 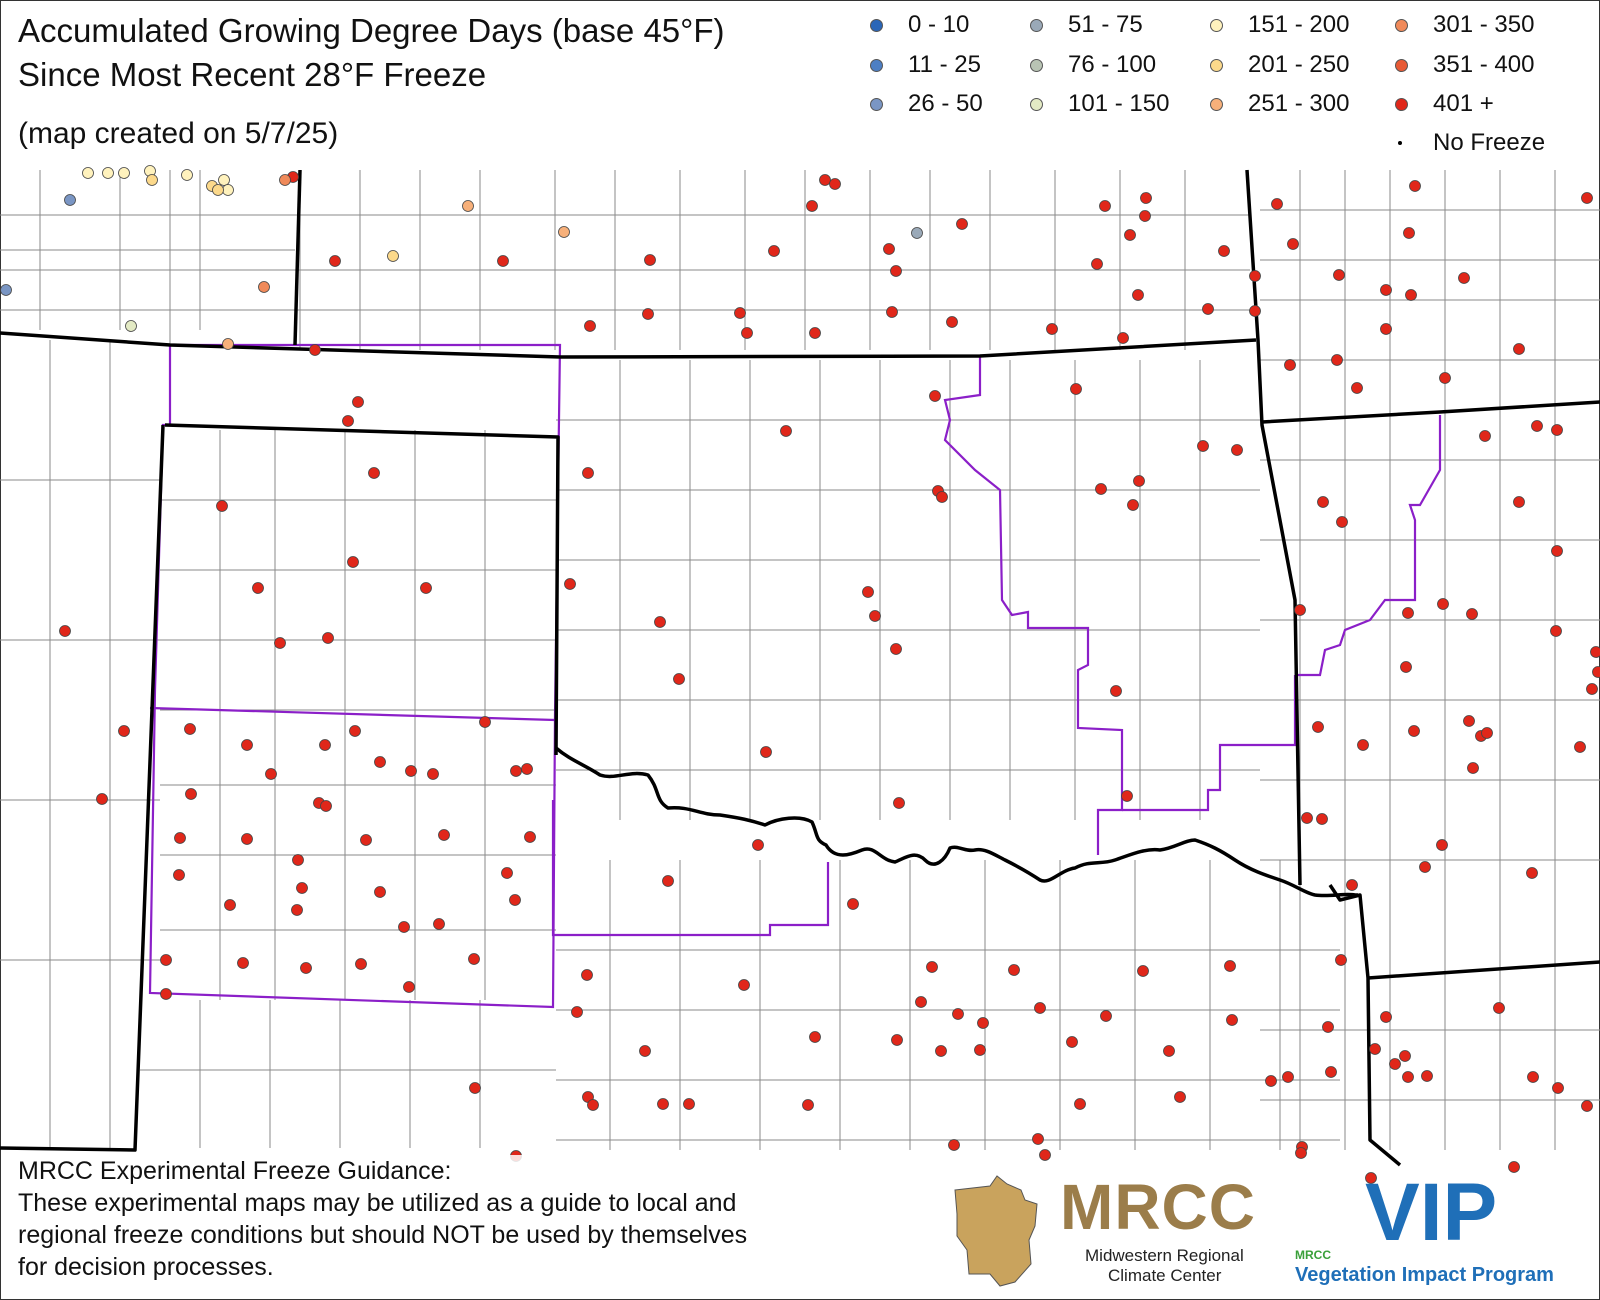 I want to click on mrcc-logo-subtitle: Climate Center, so click(x=1165, y=1275).